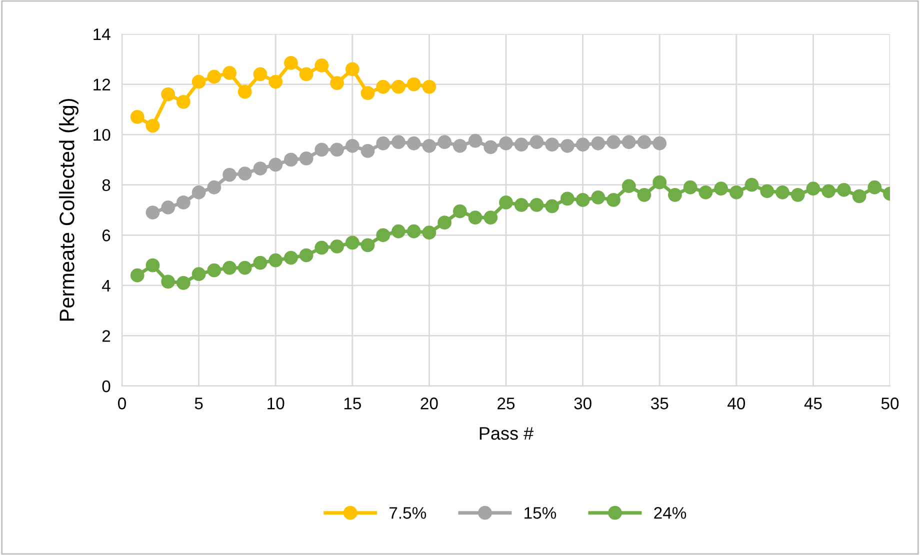 The image size is (920, 555). Describe the element at coordinates (106, 386) in the screenshot. I see `y-tick-label: 0` at that location.